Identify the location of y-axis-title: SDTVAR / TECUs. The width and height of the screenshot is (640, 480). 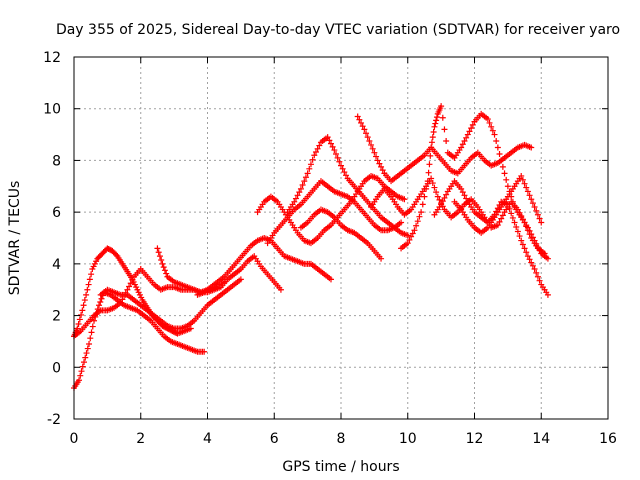
(15, 238).